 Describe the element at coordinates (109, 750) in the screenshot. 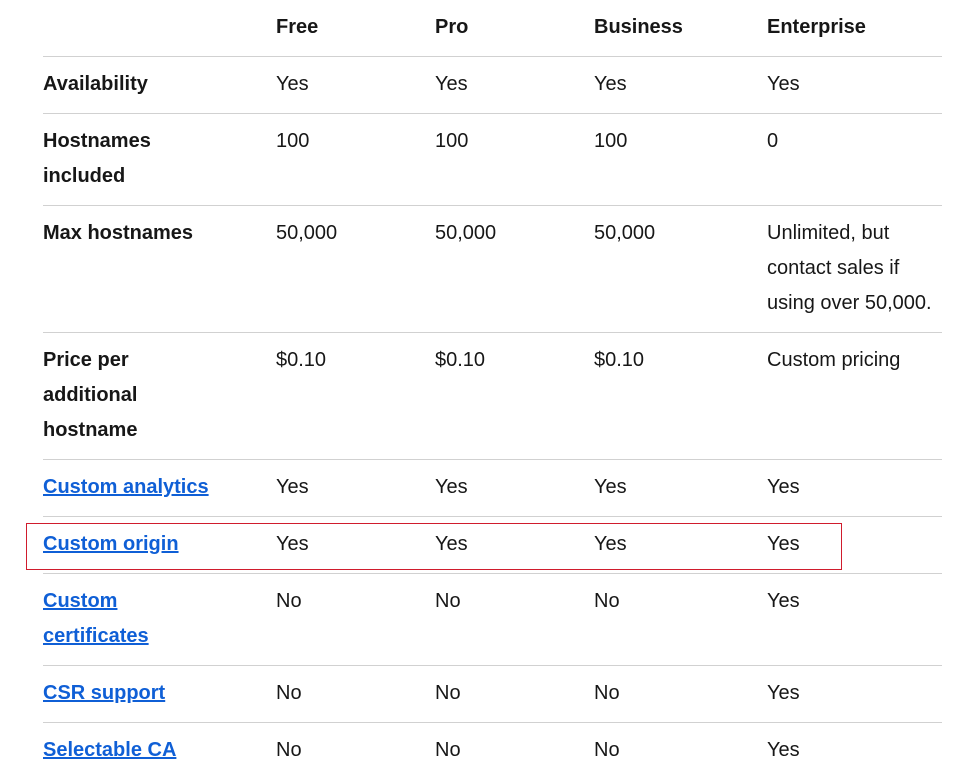

I see `row-link: Selectable CA` at that location.